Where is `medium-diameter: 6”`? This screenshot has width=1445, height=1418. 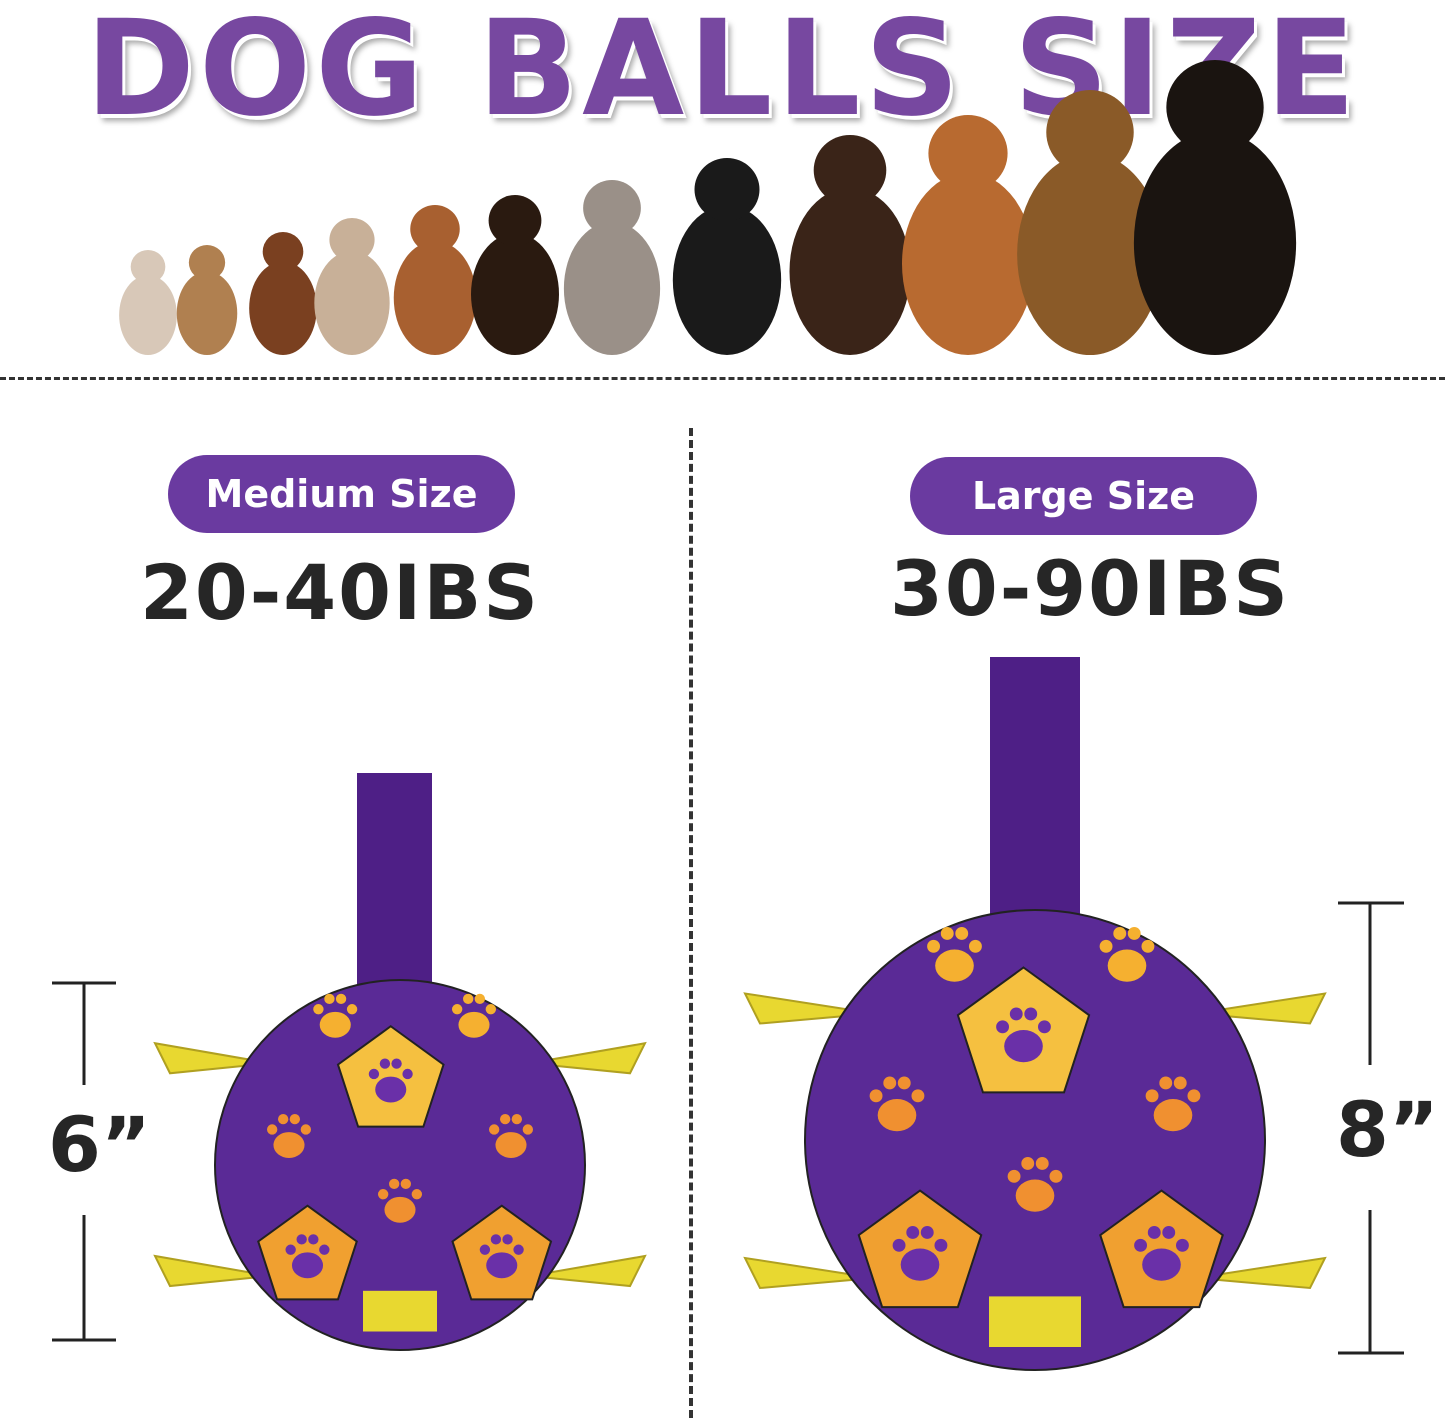 medium-diameter: 6” is located at coordinates (99, 1144).